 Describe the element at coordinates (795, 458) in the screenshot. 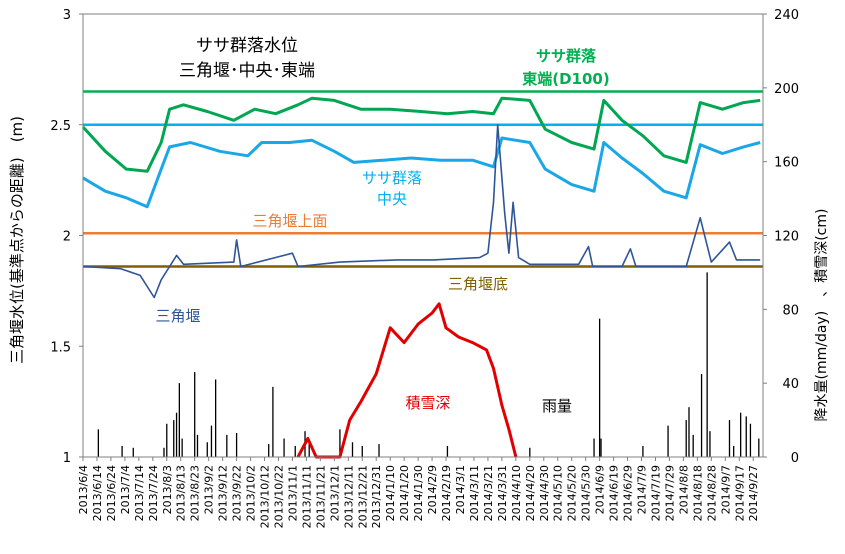

I see `right-tick-label: 0` at that location.